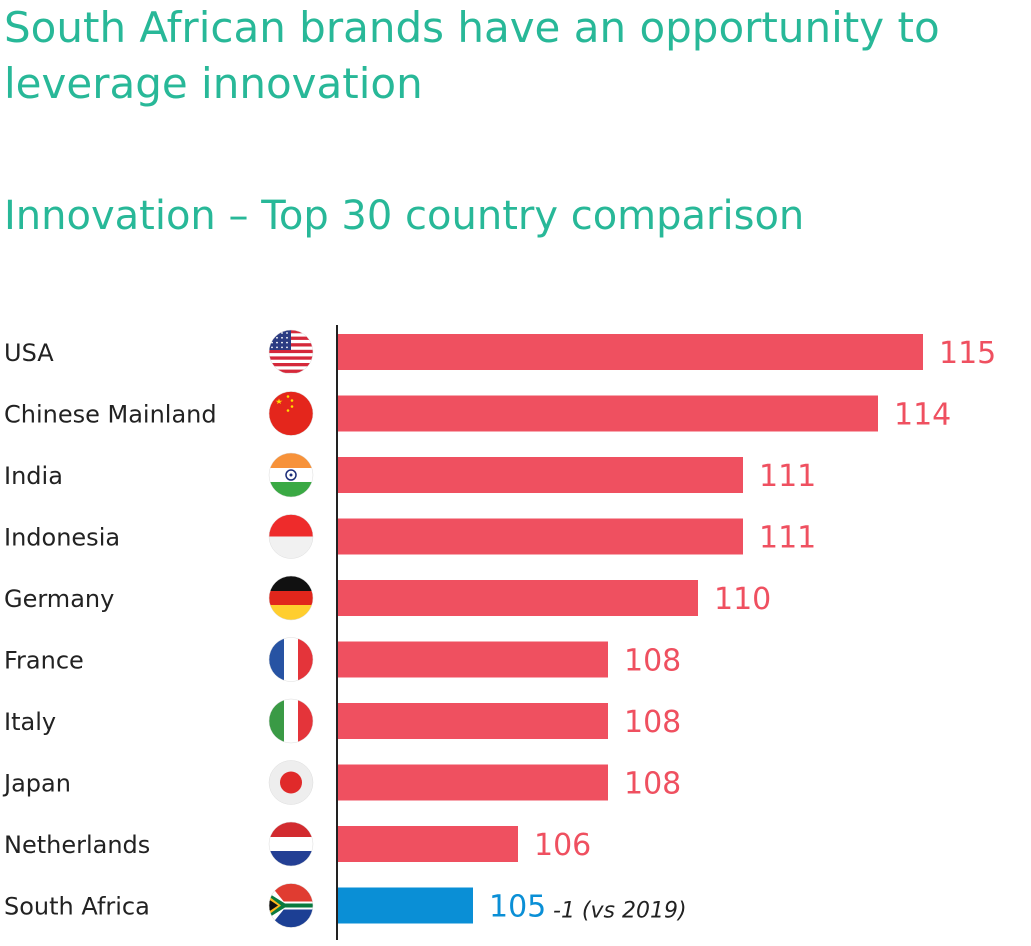 The image size is (1031, 946). What do you see at coordinates (110, 415) in the screenshot?
I see `category-label: Chinese Mainland` at bounding box center [110, 415].